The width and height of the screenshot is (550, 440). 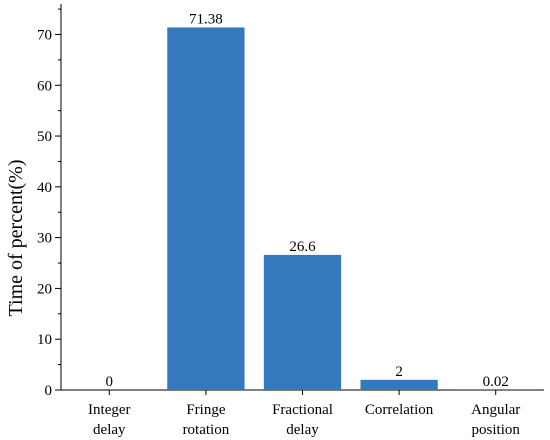 What do you see at coordinates (44, 35) in the screenshot?
I see `y-tick-label-70: 70` at bounding box center [44, 35].